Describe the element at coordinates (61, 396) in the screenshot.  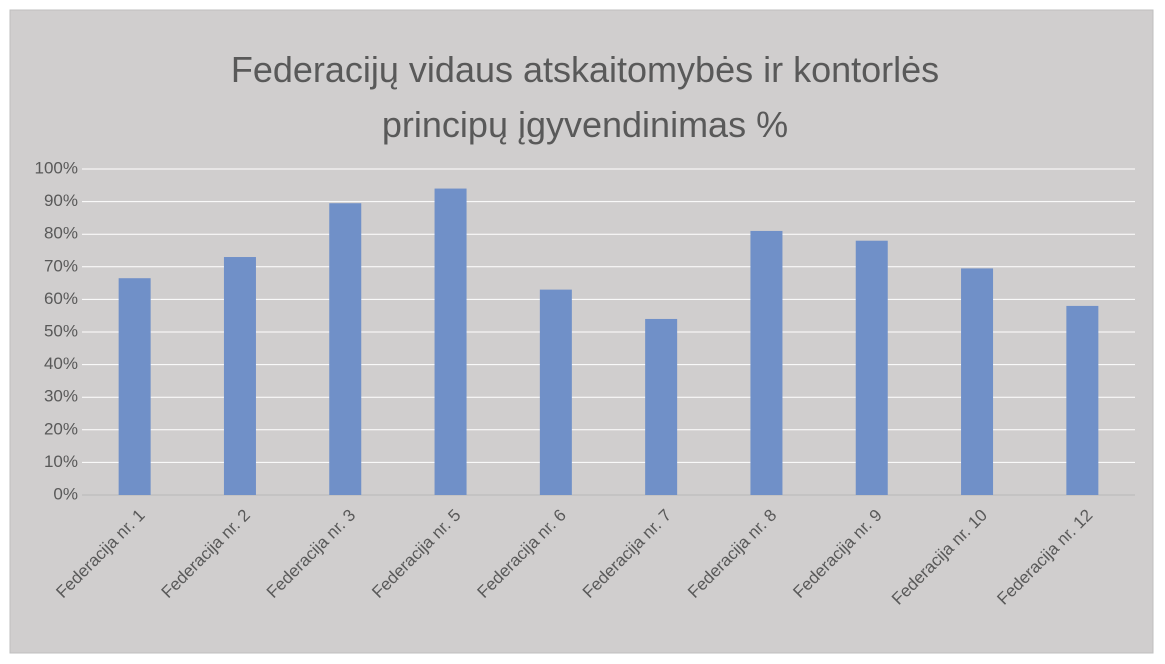
I see `y-tick-label: 30%` at that location.